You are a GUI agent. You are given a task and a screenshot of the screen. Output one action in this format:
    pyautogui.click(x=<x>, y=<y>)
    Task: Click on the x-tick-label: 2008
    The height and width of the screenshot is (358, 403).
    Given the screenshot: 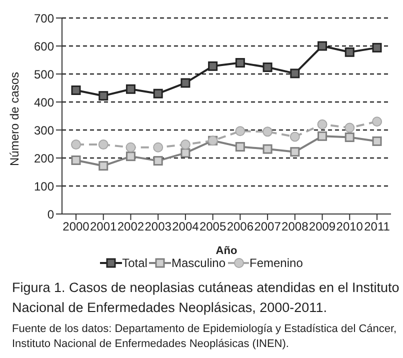 What is the action you would take?
    pyautogui.click(x=295, y=227)
    